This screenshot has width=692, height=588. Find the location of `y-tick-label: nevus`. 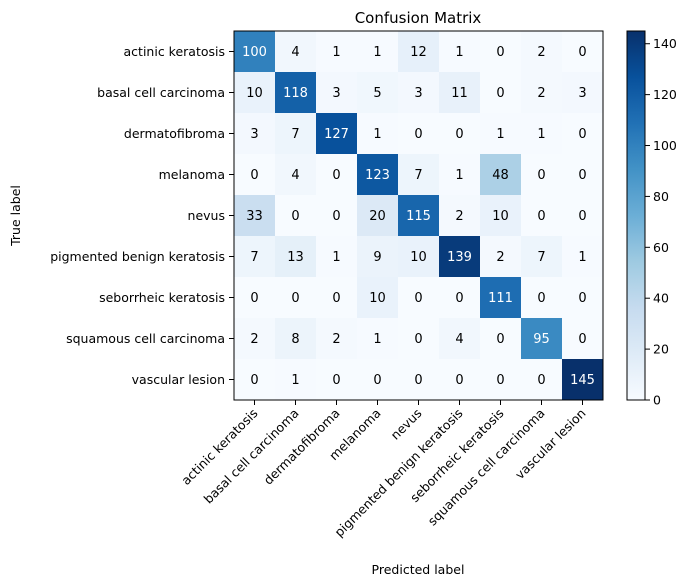

y-tick-label: nevus is located at coordinates (206, 215).